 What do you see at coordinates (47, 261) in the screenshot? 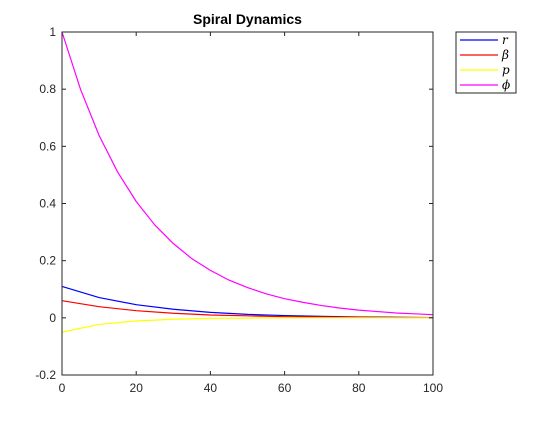
I see `y-tick-label: 0.2` at bounding box center [47, 261].